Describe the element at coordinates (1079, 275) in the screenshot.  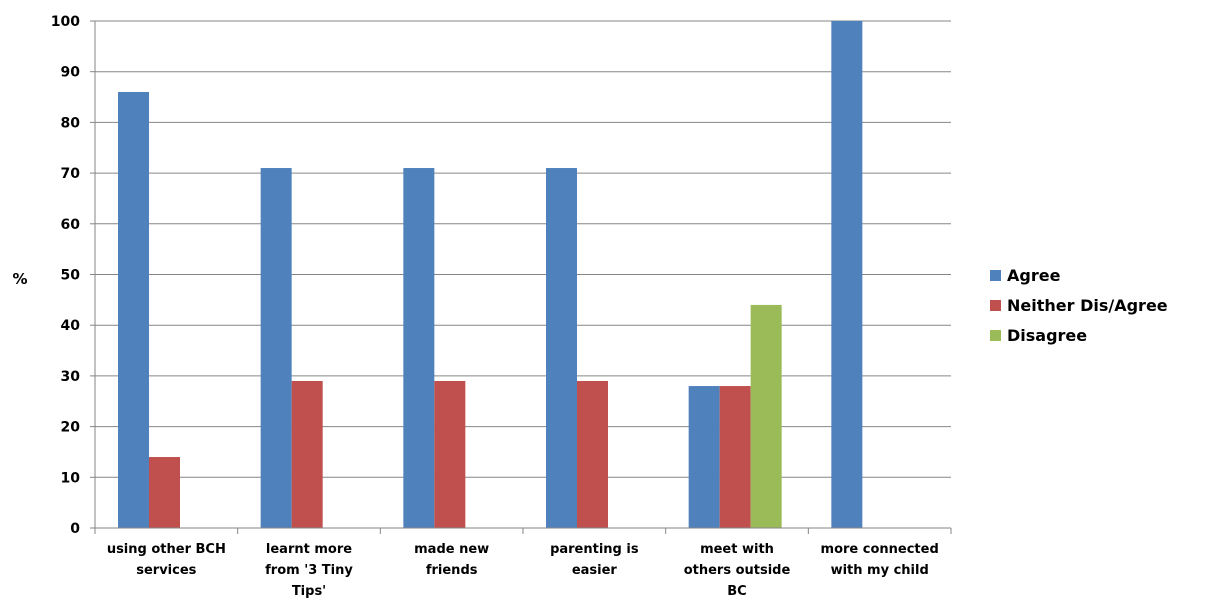
I see `legend-item: Agree` at that location.